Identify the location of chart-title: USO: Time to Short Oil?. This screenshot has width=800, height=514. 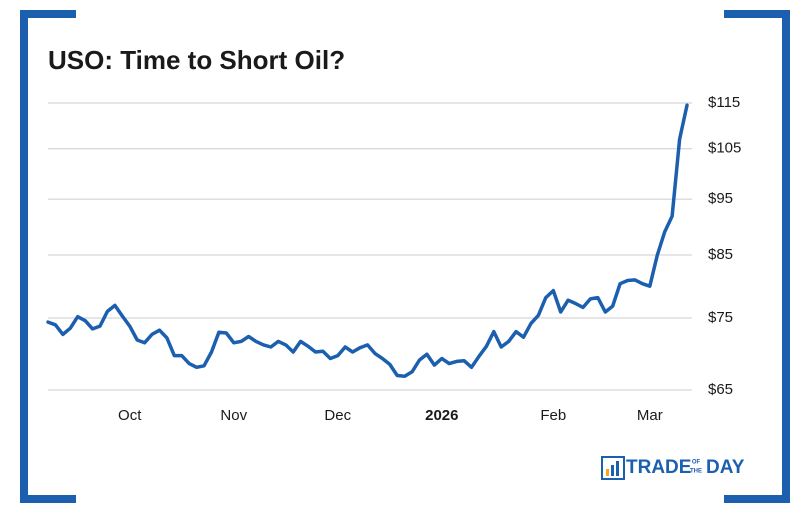
(196, 60).